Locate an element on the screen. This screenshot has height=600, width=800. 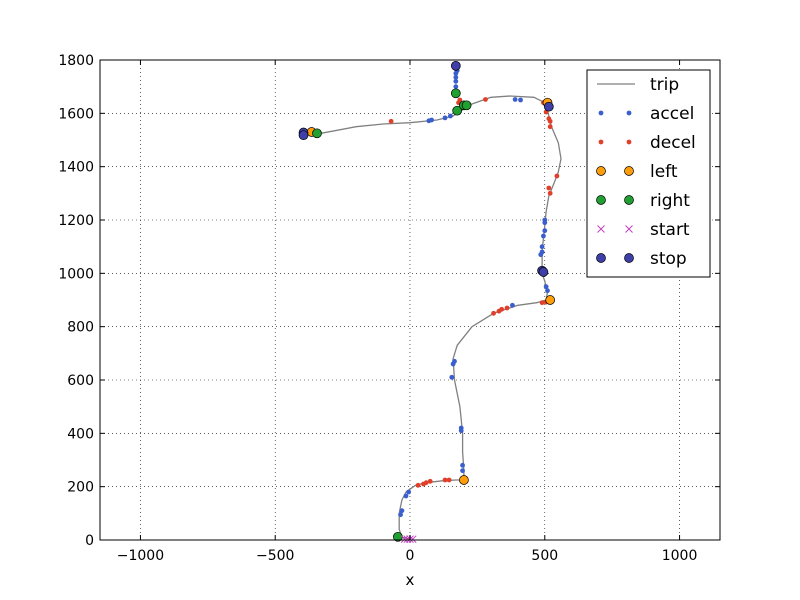
x-tick-label: −500 is located at coordinates (275, 556).